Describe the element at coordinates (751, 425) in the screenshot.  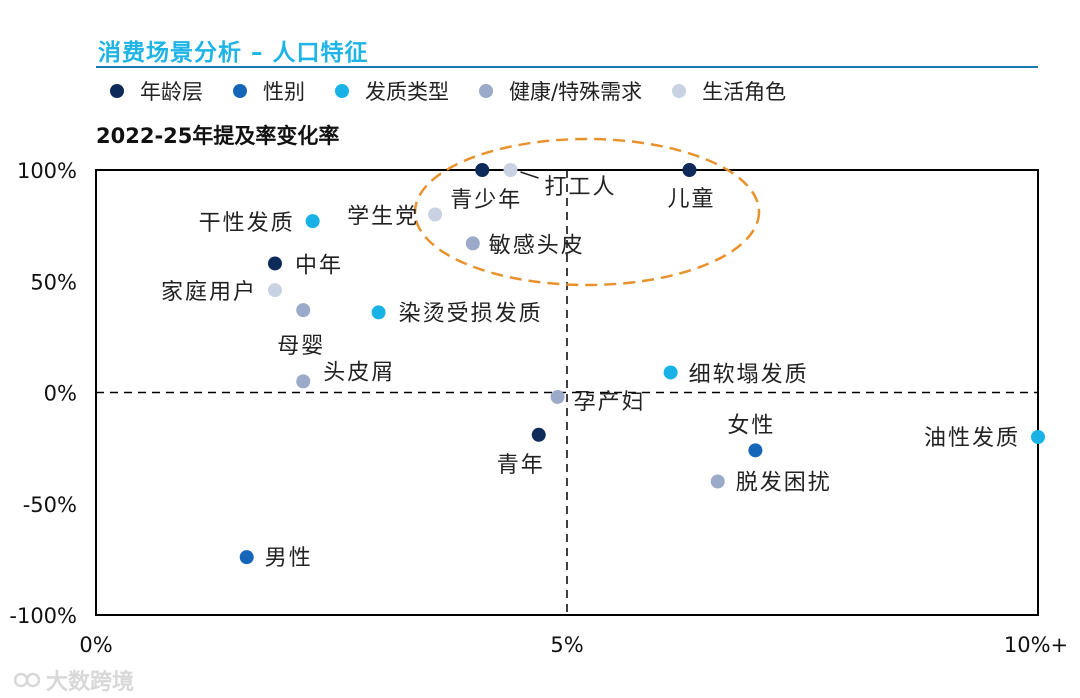
I see `point-label: 女性` at that location.